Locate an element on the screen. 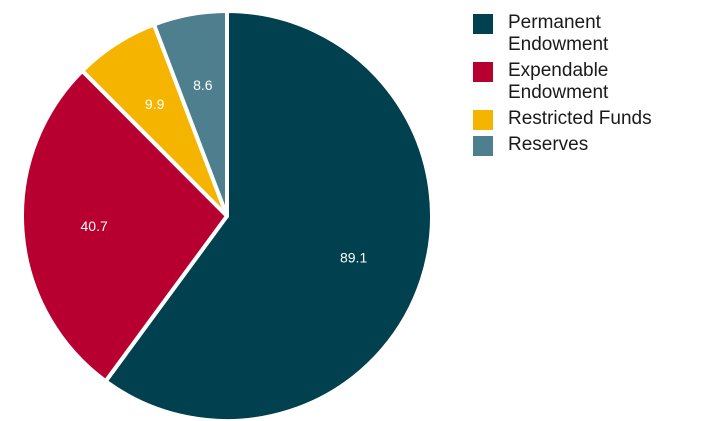 The width and height of the screenshot is (705, 421). legend-item-expendable-endowment: Expendable Endowment is located at coordinates (587, 82).